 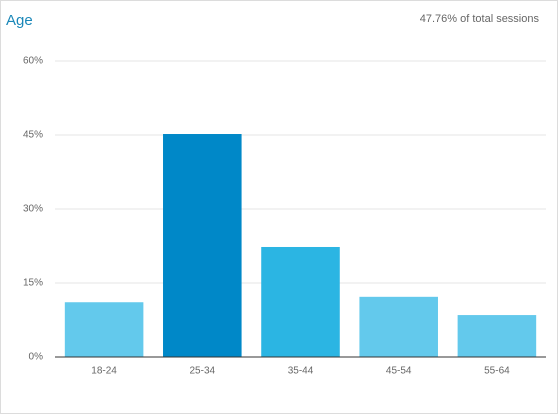 What do you see at coordinates (203, 371) in the screenshot?
I see `x-tick-label: 25-34` at bounding box center [203, 371].